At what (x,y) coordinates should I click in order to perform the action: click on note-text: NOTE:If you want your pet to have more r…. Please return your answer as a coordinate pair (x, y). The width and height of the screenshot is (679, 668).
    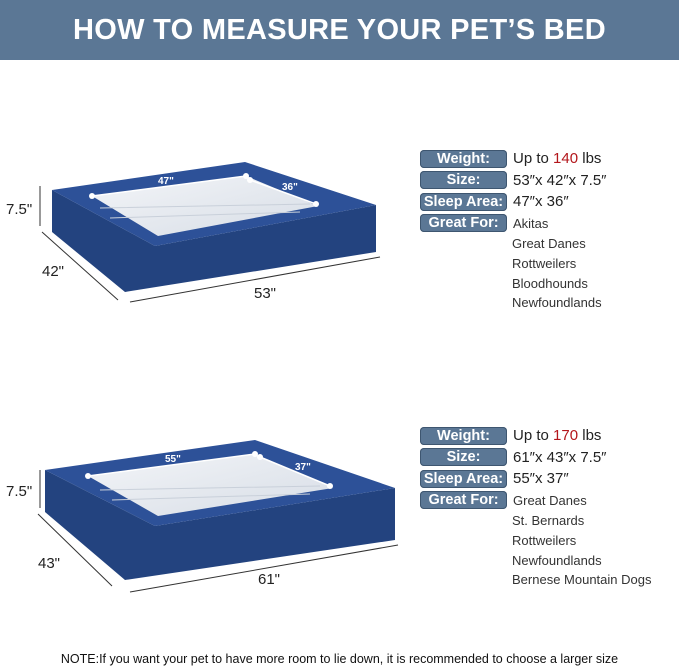
    Looking at the image, I should click on (339, 659).